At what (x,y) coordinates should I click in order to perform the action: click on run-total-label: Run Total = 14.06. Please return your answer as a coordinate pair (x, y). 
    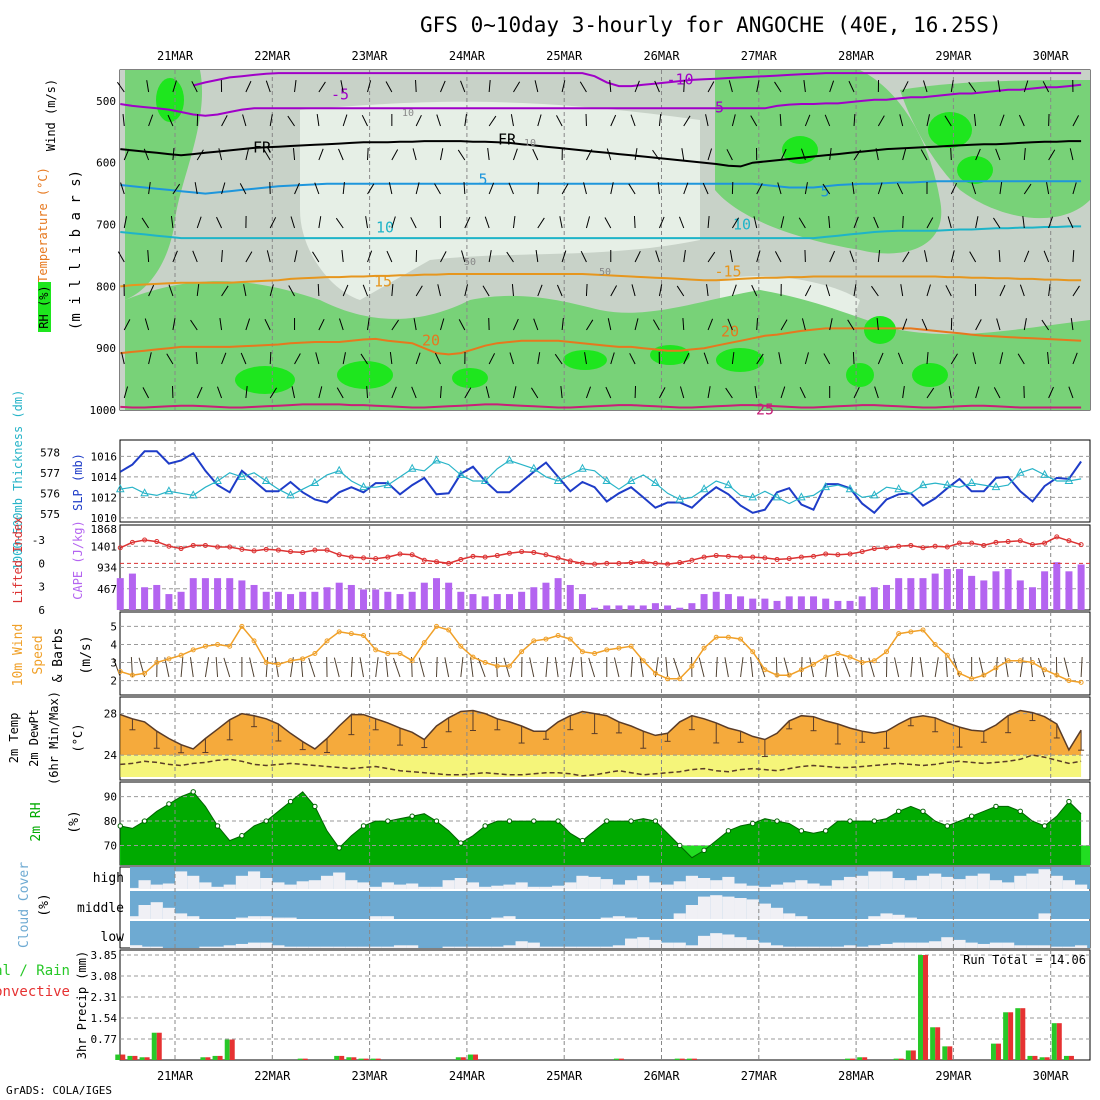
    Looking at the image, I should click on (1024, 960).